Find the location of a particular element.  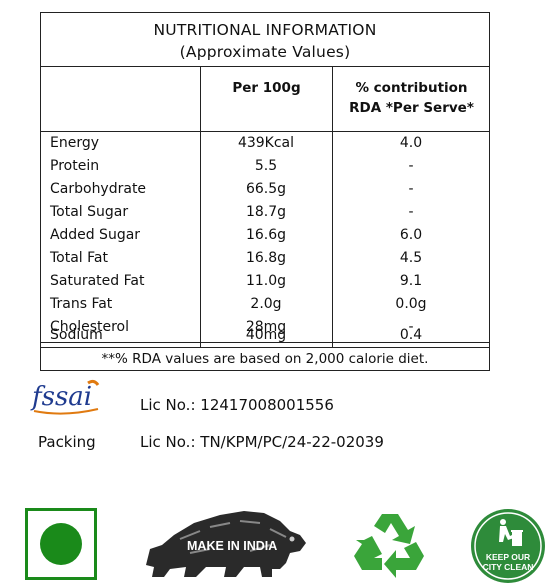

table-row: Carbohydrate 66.5g - is located at coordinates (265, 189).